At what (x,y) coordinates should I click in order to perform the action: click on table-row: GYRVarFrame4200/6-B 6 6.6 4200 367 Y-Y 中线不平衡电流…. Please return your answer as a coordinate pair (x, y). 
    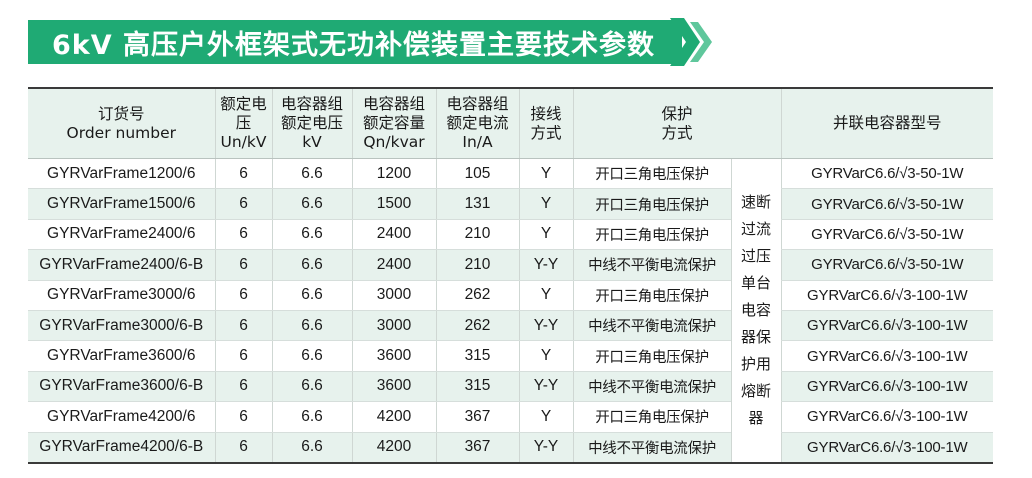
    Looking at the image, I should click on (511, 448).